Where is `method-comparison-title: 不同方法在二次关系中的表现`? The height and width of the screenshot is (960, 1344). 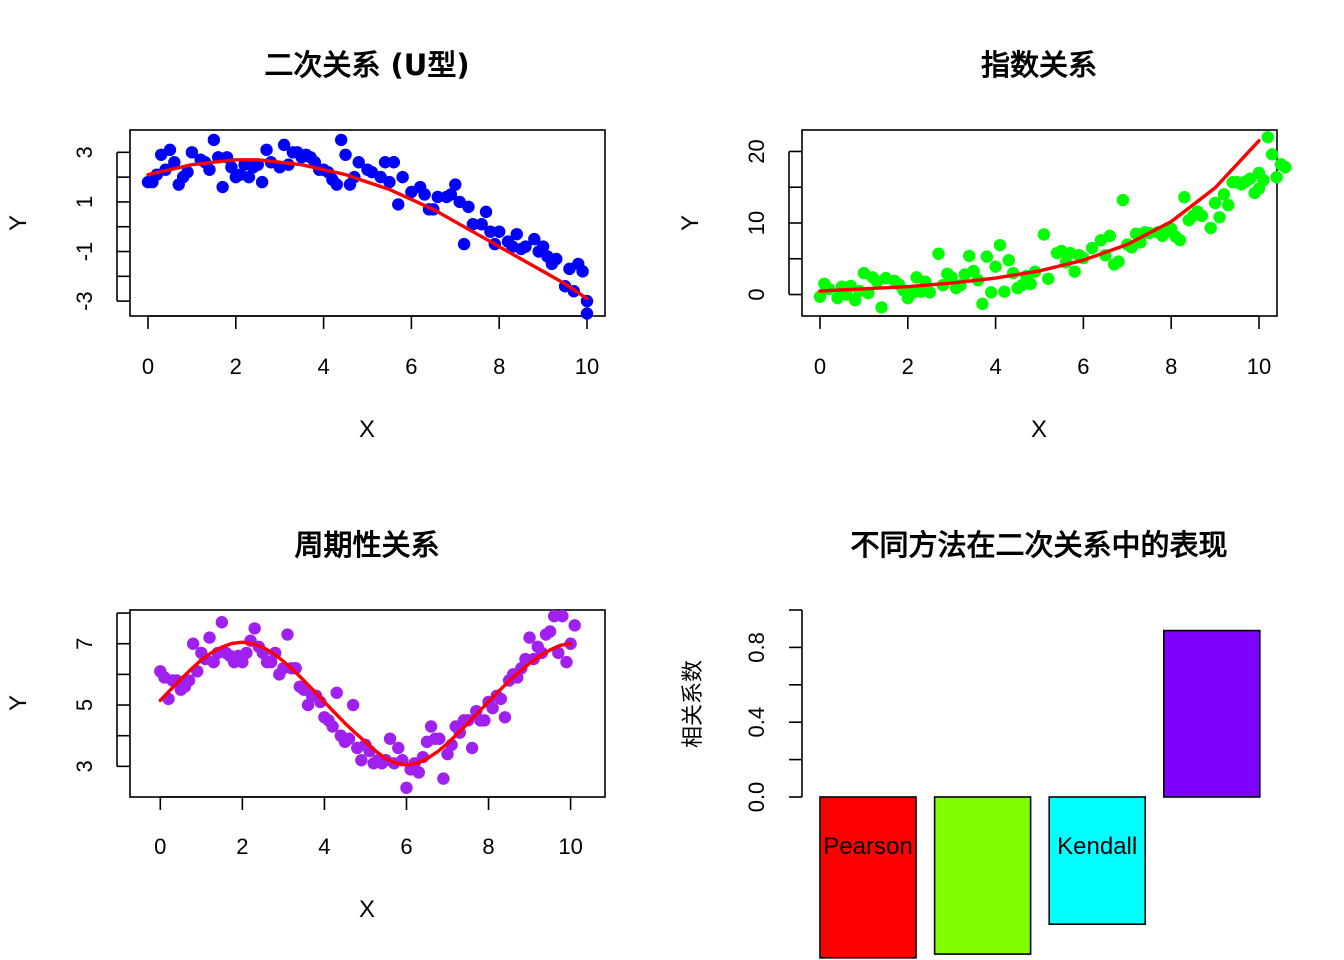 method-comparison-title: 不同方法在二次关系中的表现 is located at coordinates (1038, 545).